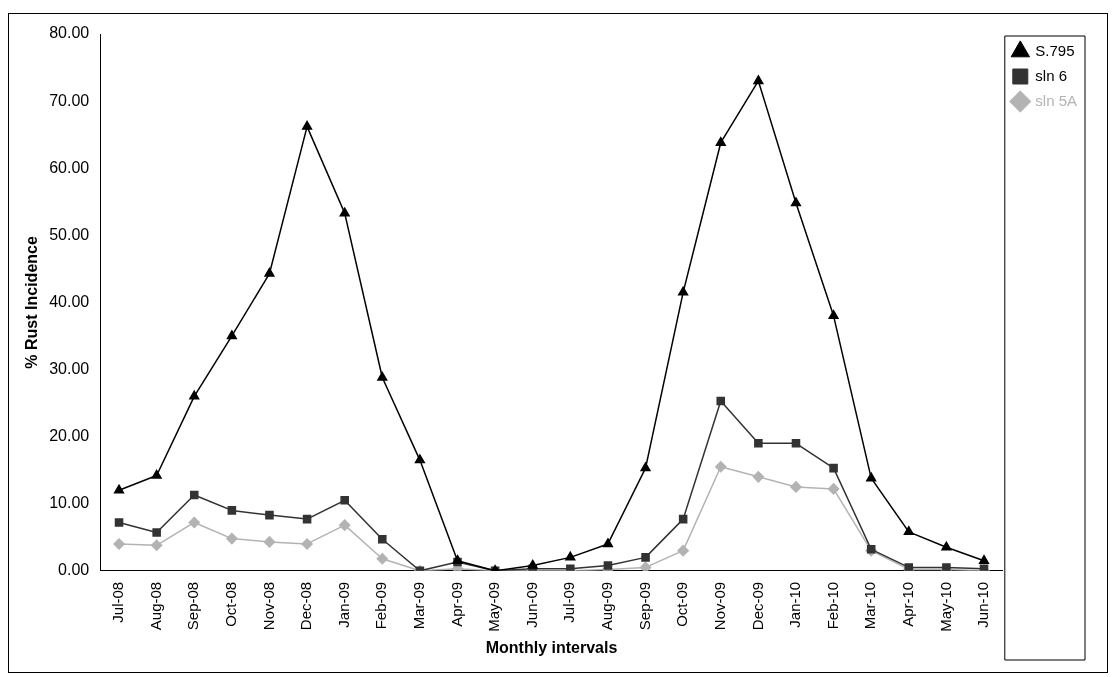 The image size is (1115, 677). Describe the element at coordinates (945, 606) in the screenshot. I see `x-tick-label: May-10` at that location.